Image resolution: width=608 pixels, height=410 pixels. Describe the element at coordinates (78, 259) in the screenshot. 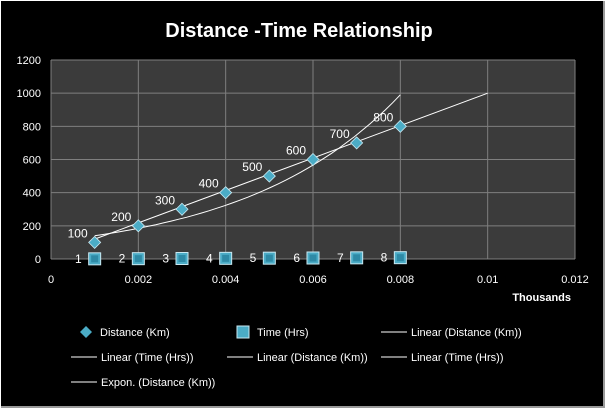

I see `time-data-label: 1` at that location.